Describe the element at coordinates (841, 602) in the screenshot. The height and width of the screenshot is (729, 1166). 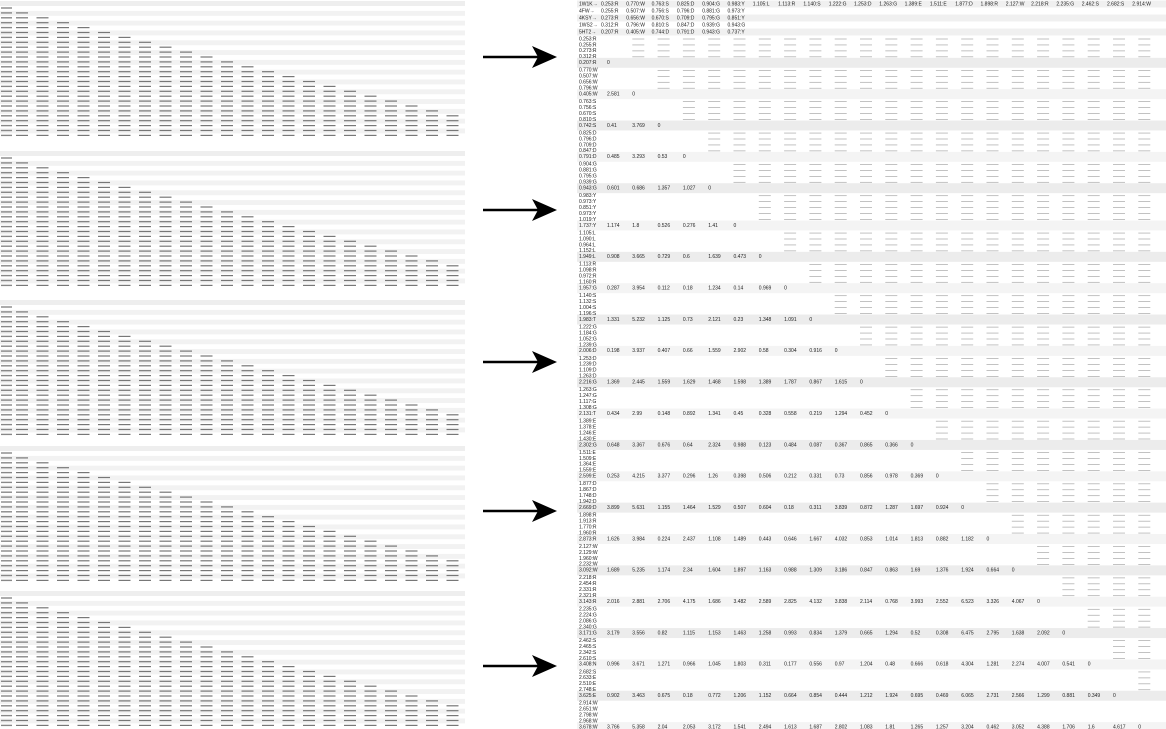
I see `distance-value: 3.838` at that location.